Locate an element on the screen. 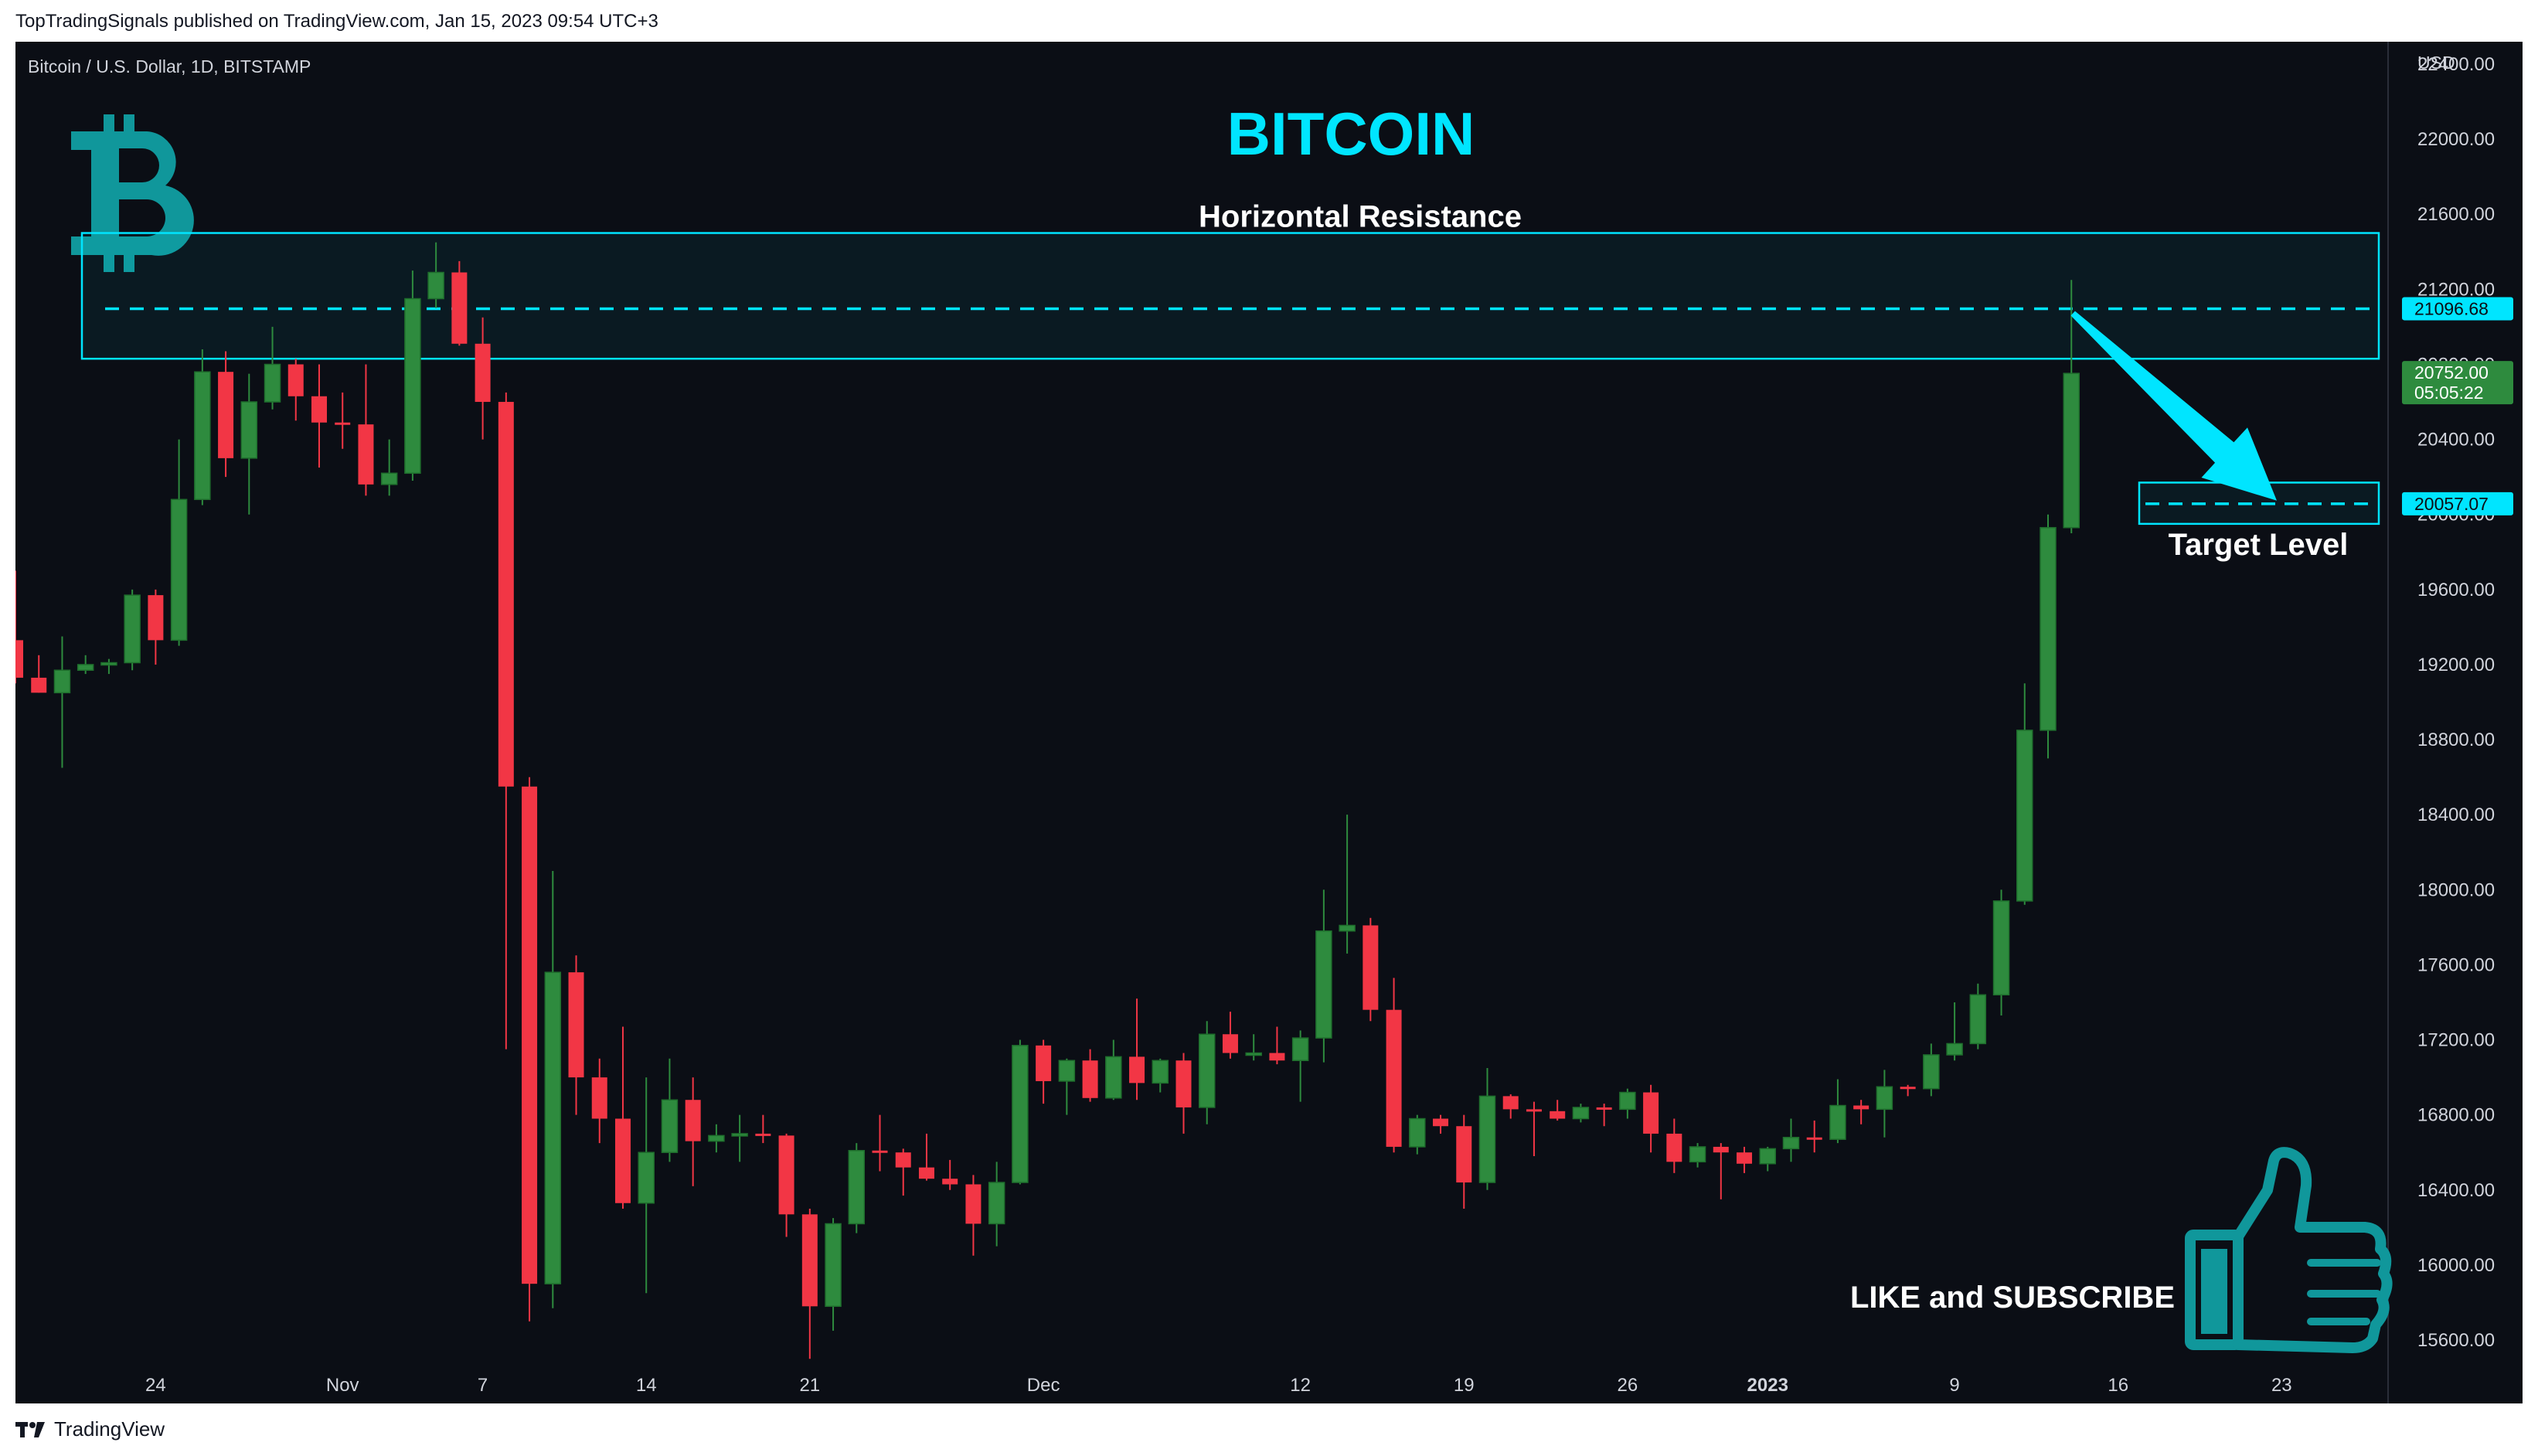  x-tick-label: 9 is located at coordinates (1954, 1386).